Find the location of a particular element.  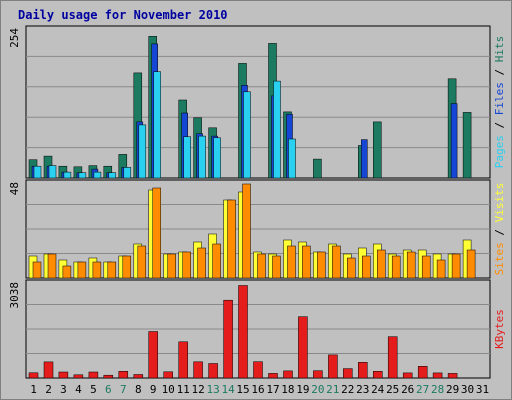

x-tick-label-day-27: 27 is located at coordinates (422, 389).